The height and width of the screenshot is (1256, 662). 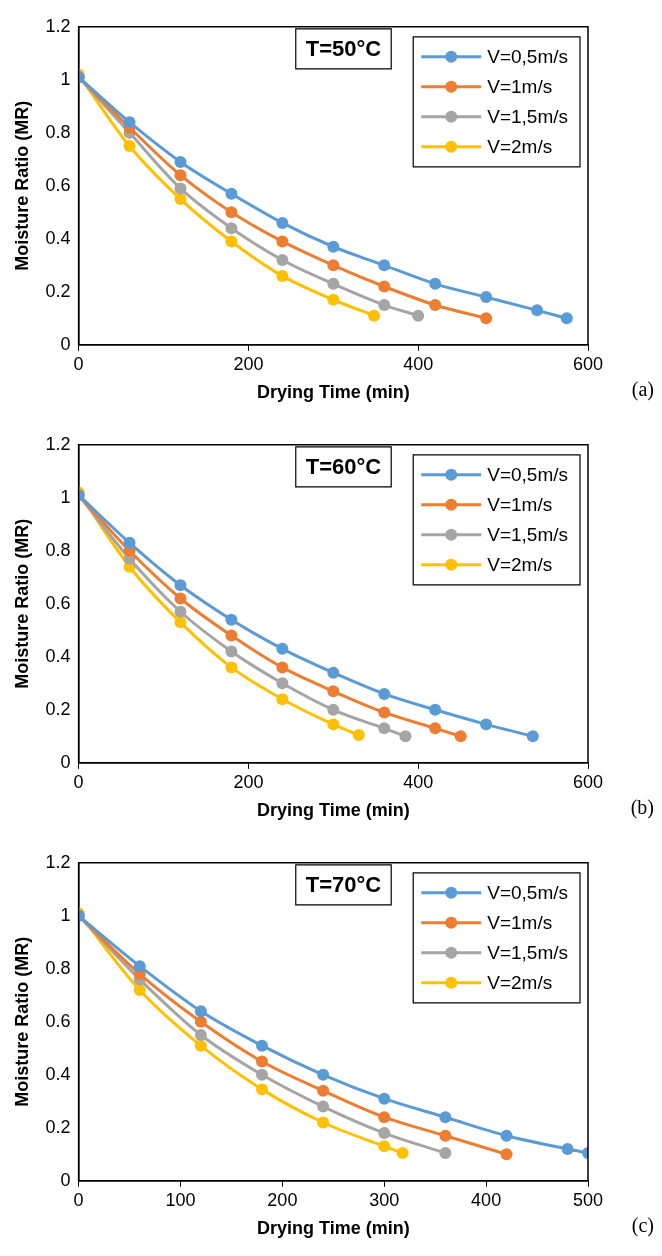 What do you see at coordinates (180, 1199) in the screenshot?
I see `x-tick-label: 100` at bounding box center [180, 1199].